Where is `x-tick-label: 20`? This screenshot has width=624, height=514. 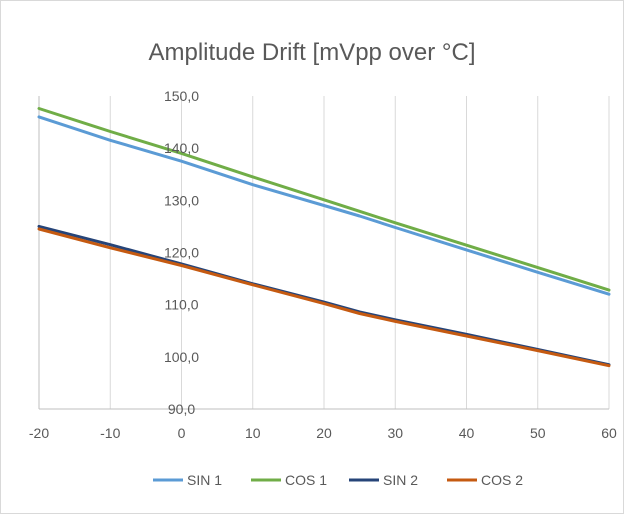
x-tick-label: 20 is located at coordinates (324, 433).